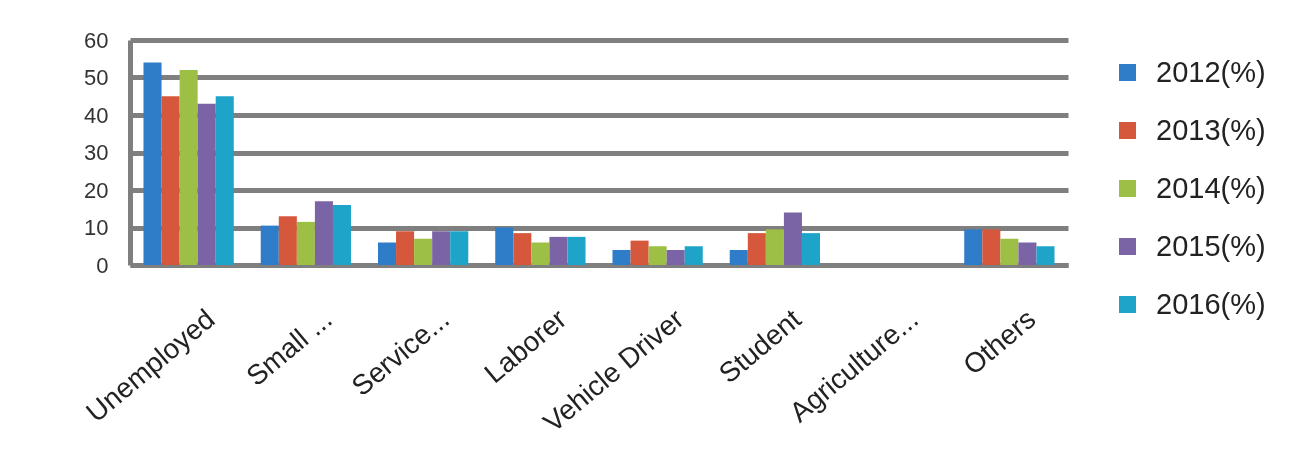 Image resolution: width=1298 pixels, height=466 pixels. What do you see at coordinates (1211, 71) in the screenshot?
I see `legend-label: 2012(%)` at bounding box center [1211, 71].